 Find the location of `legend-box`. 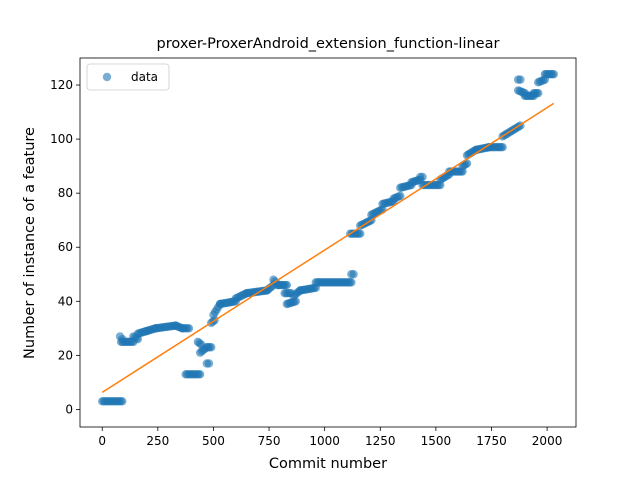

legend-box is located at coordinates (128, 77).